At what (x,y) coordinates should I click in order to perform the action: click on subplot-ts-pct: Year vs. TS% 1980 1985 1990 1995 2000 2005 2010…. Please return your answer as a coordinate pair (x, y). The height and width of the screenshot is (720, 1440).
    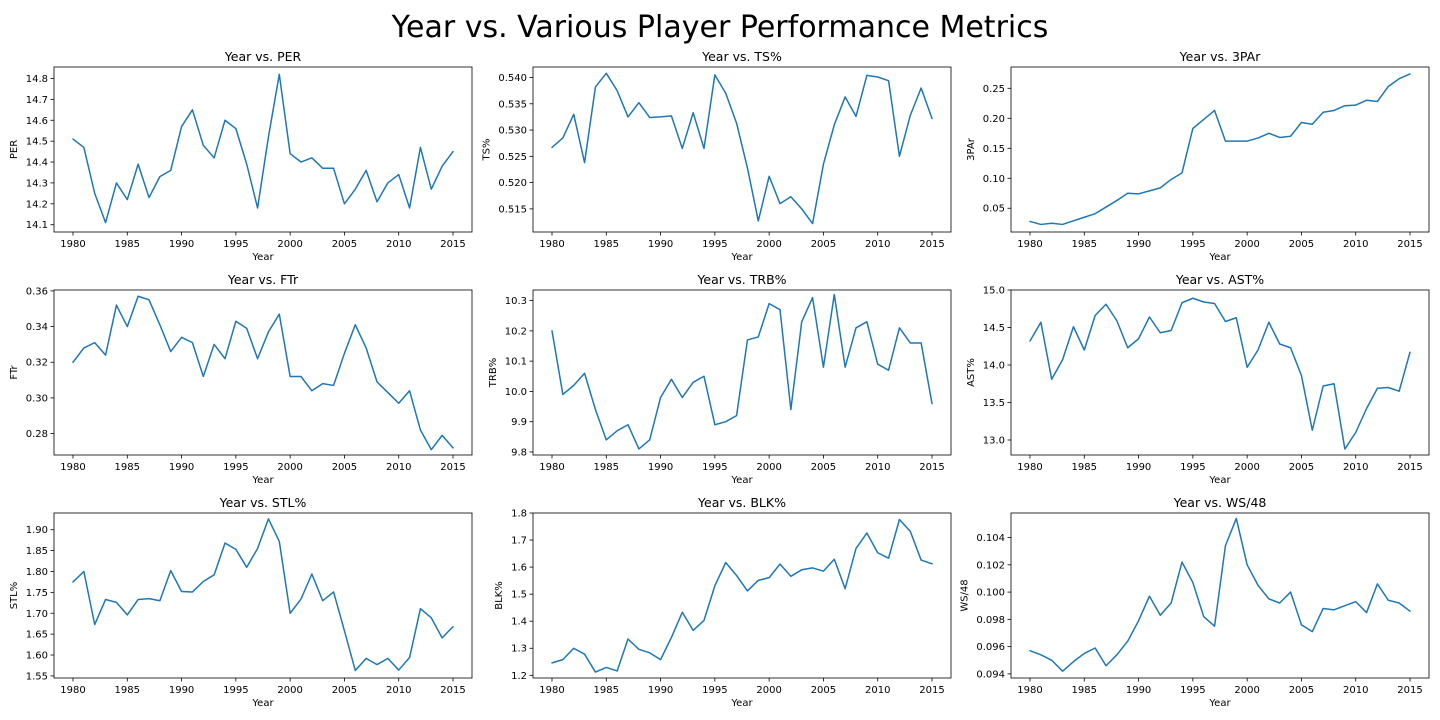
    Looking at the image, I should click on (717, 156).